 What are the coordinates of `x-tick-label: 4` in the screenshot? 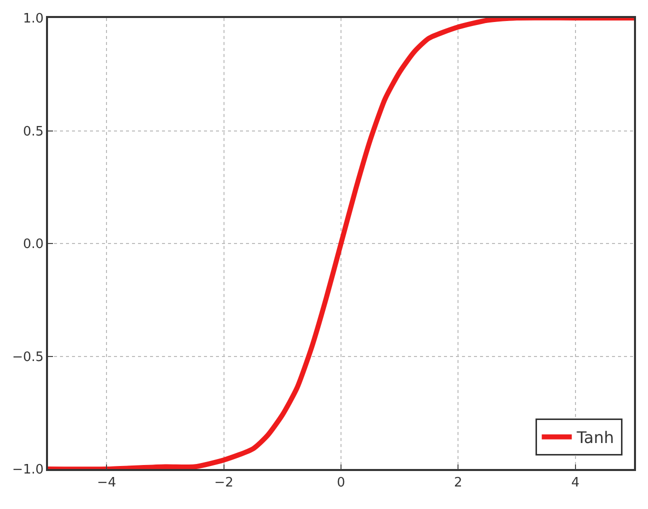 It's located at (575, 482).